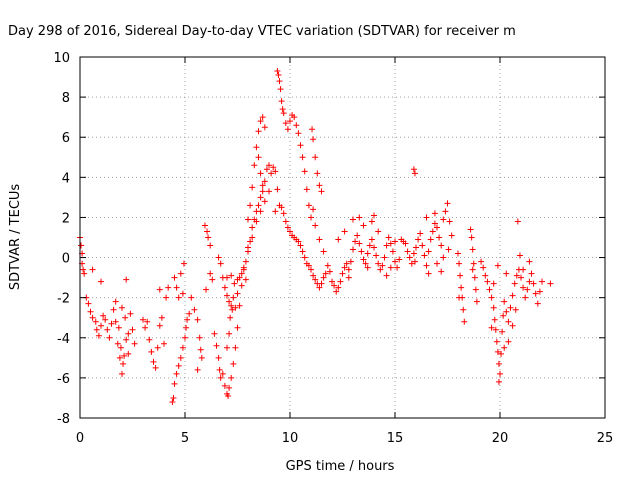 The height and width of the screenshot is (480, 640). Describe the element at coordinates (344, 438) in the screenshot. I see `x-tick-labels: 0 5 10 15 20 25` at that location.